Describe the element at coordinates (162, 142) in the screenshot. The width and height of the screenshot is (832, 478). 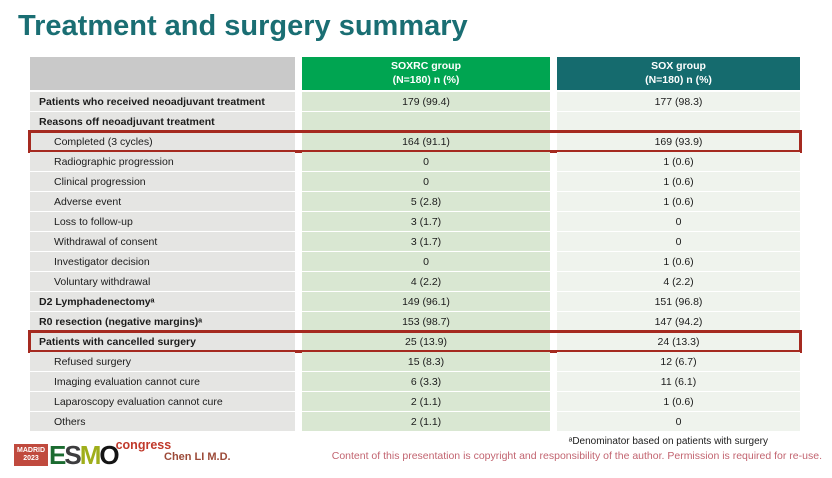
I see `row-label: Completed (3 cycles)` at that location.